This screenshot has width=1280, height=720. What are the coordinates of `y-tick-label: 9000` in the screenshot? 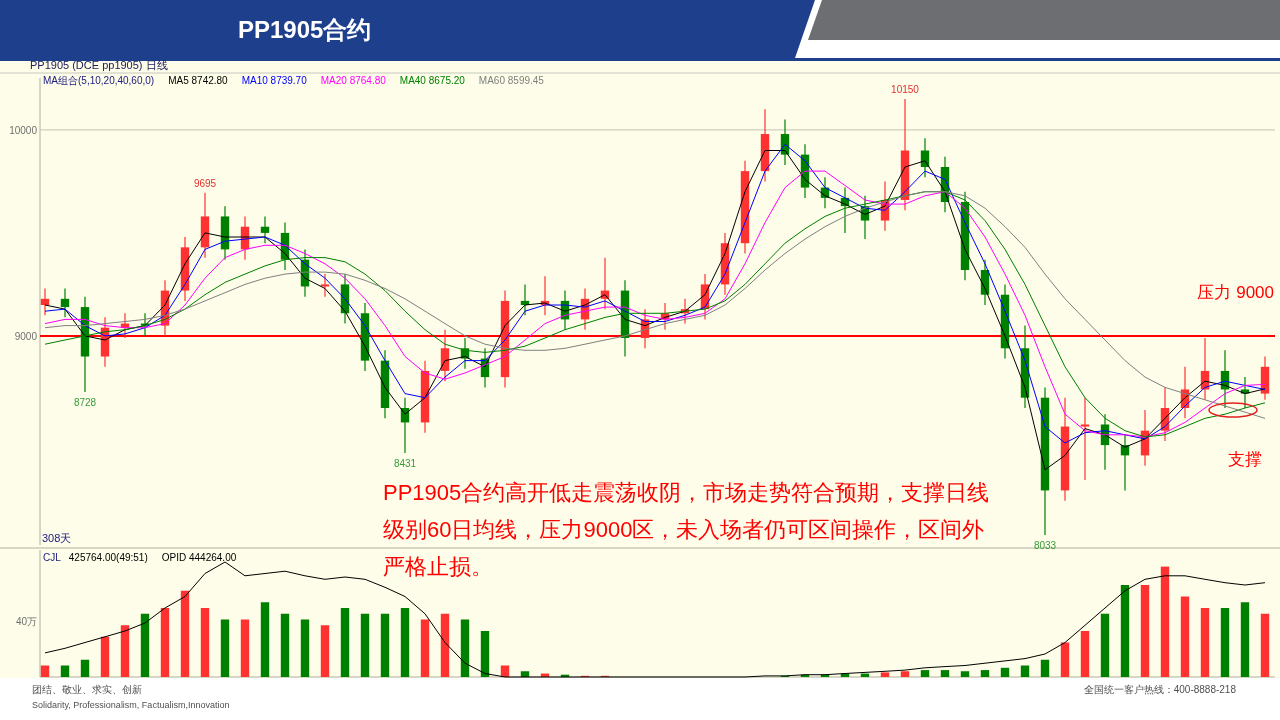 It's located at (26, 336).